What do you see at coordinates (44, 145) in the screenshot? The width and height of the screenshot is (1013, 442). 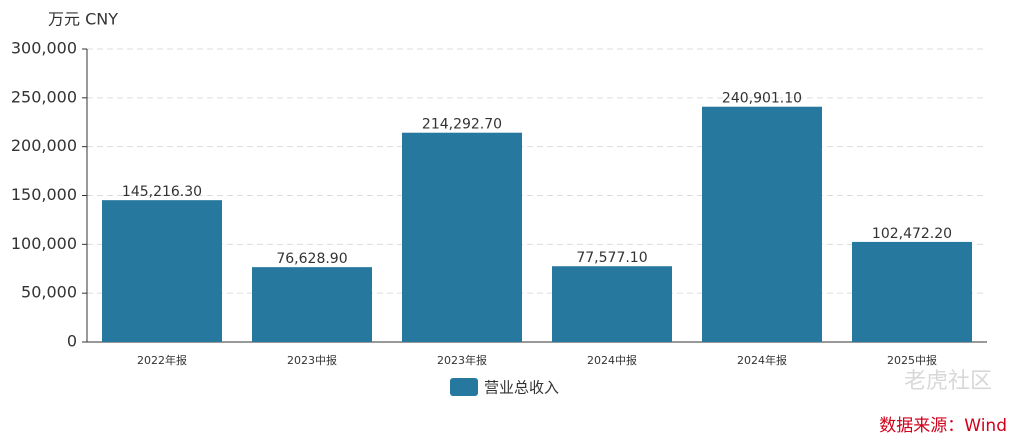 I see `y-tick-label: 200,000` at bounding box center [44, 145].